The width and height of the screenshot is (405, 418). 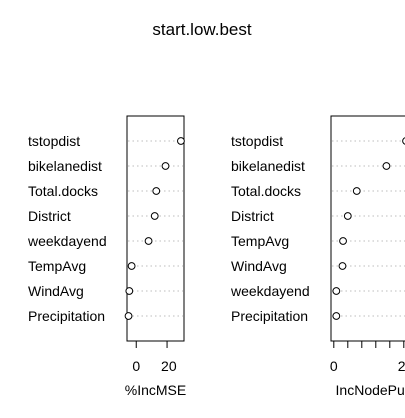 I want to click on x-axis-title: IncNodePurity, so click(x=370, y=390).